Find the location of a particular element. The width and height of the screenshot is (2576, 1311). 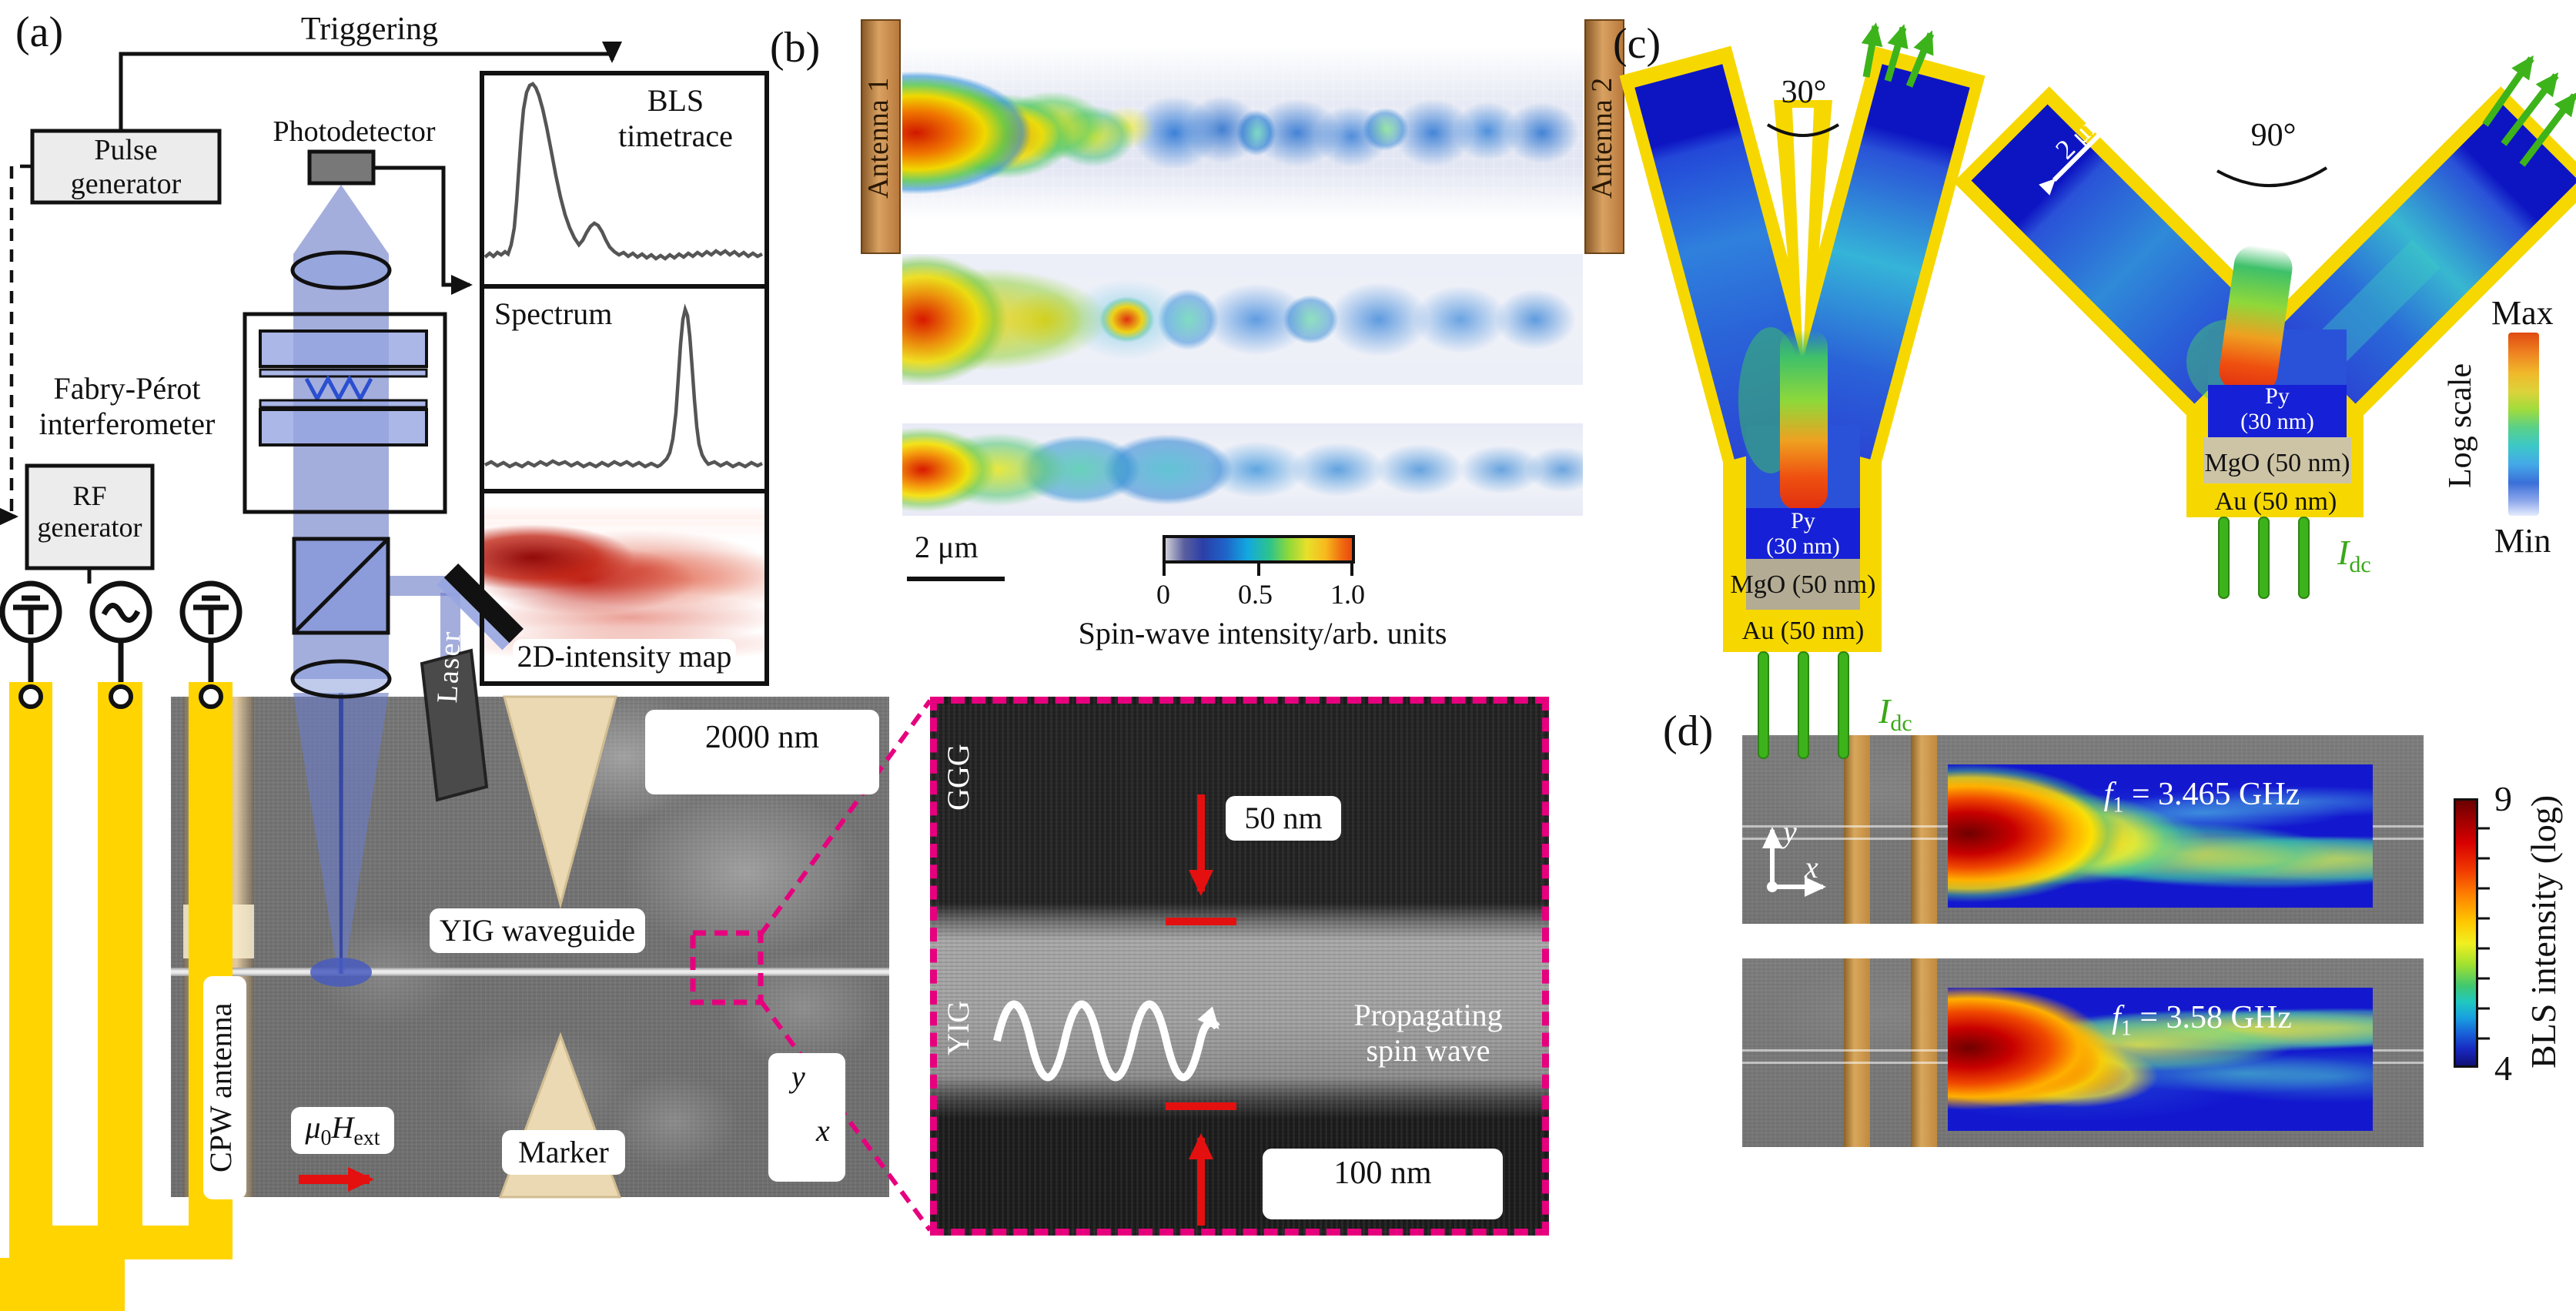

colorbar-b is located at coordinates (1259, 549).